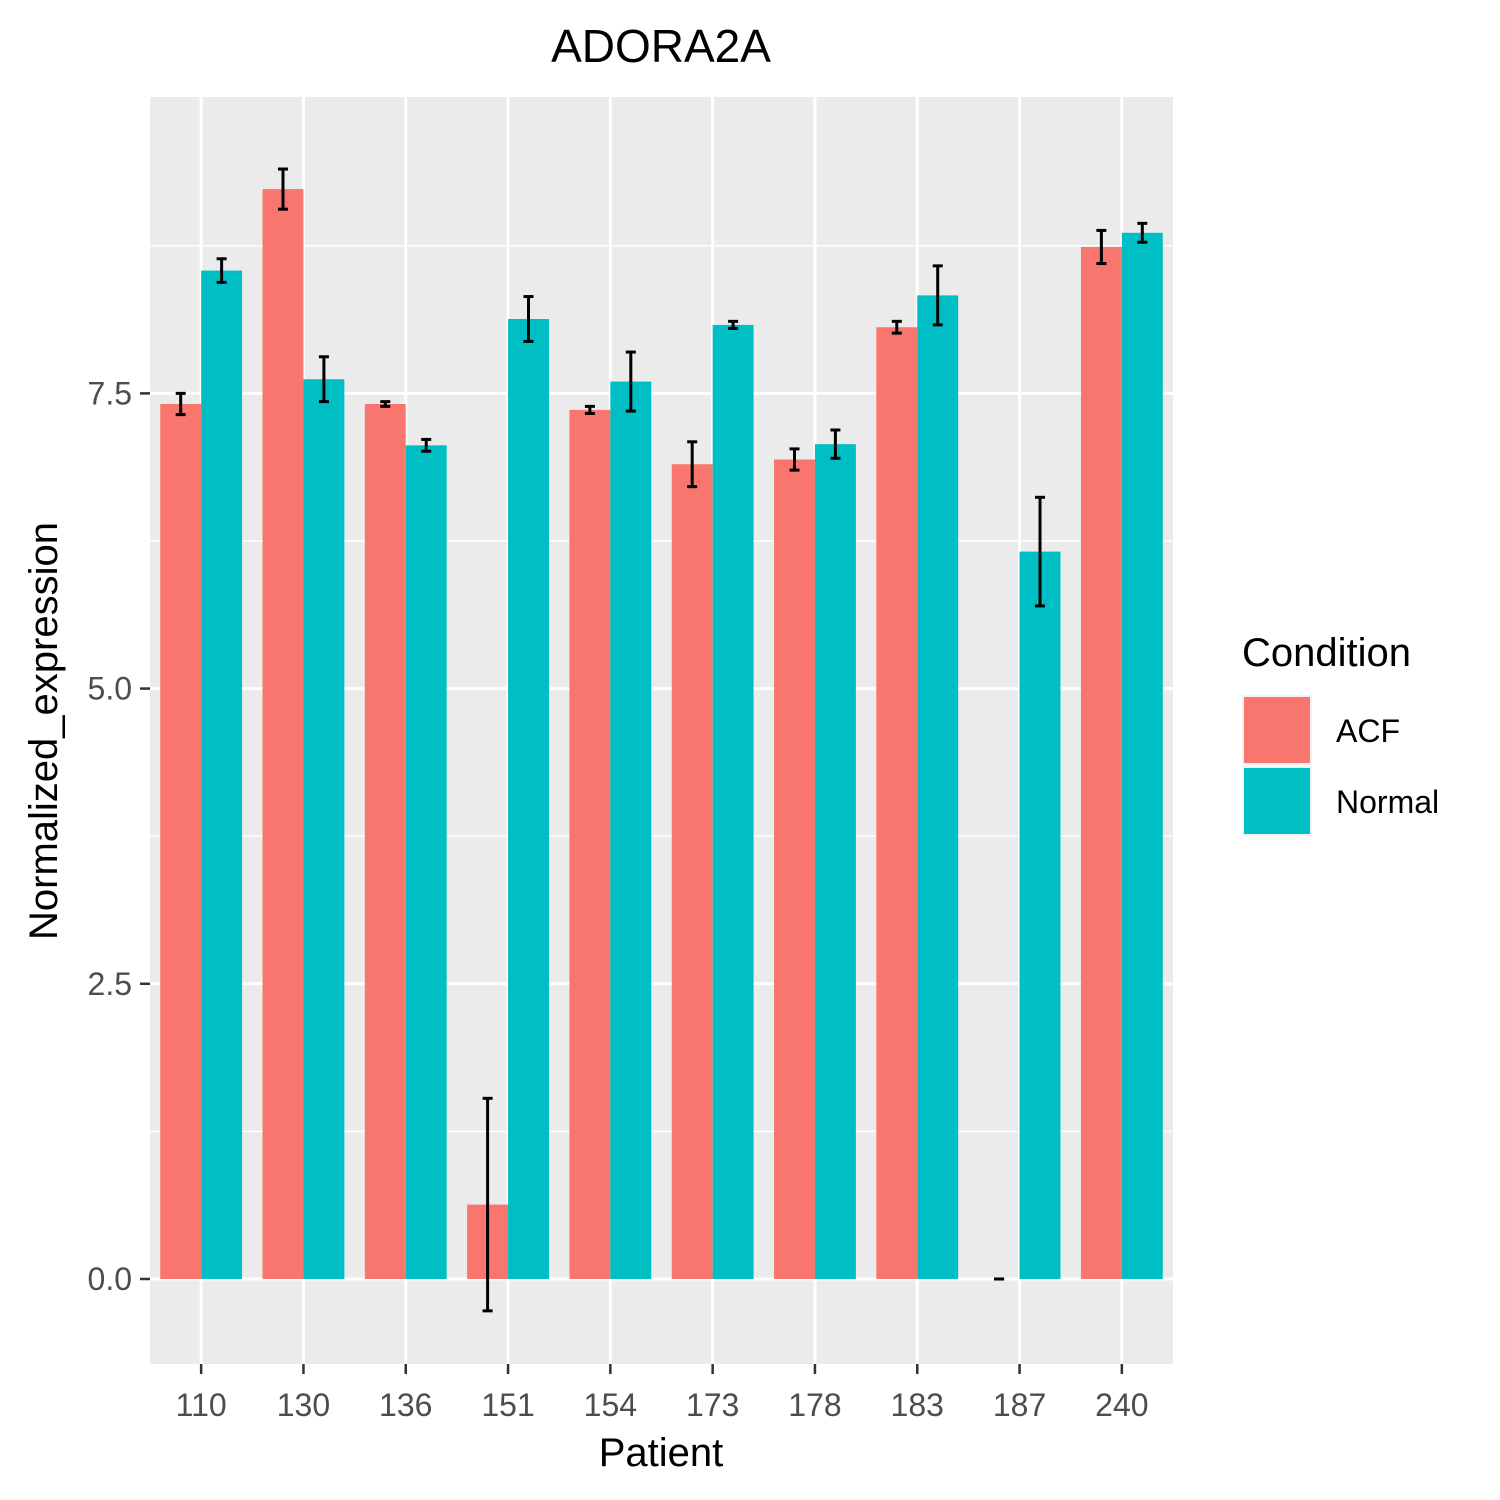 Image resolution: width=1500 pixels, height=1500 pixels. Describe the element at coordinates (110, 984) in the screenshot. I see `y-tick-label: 2.5` at that location.